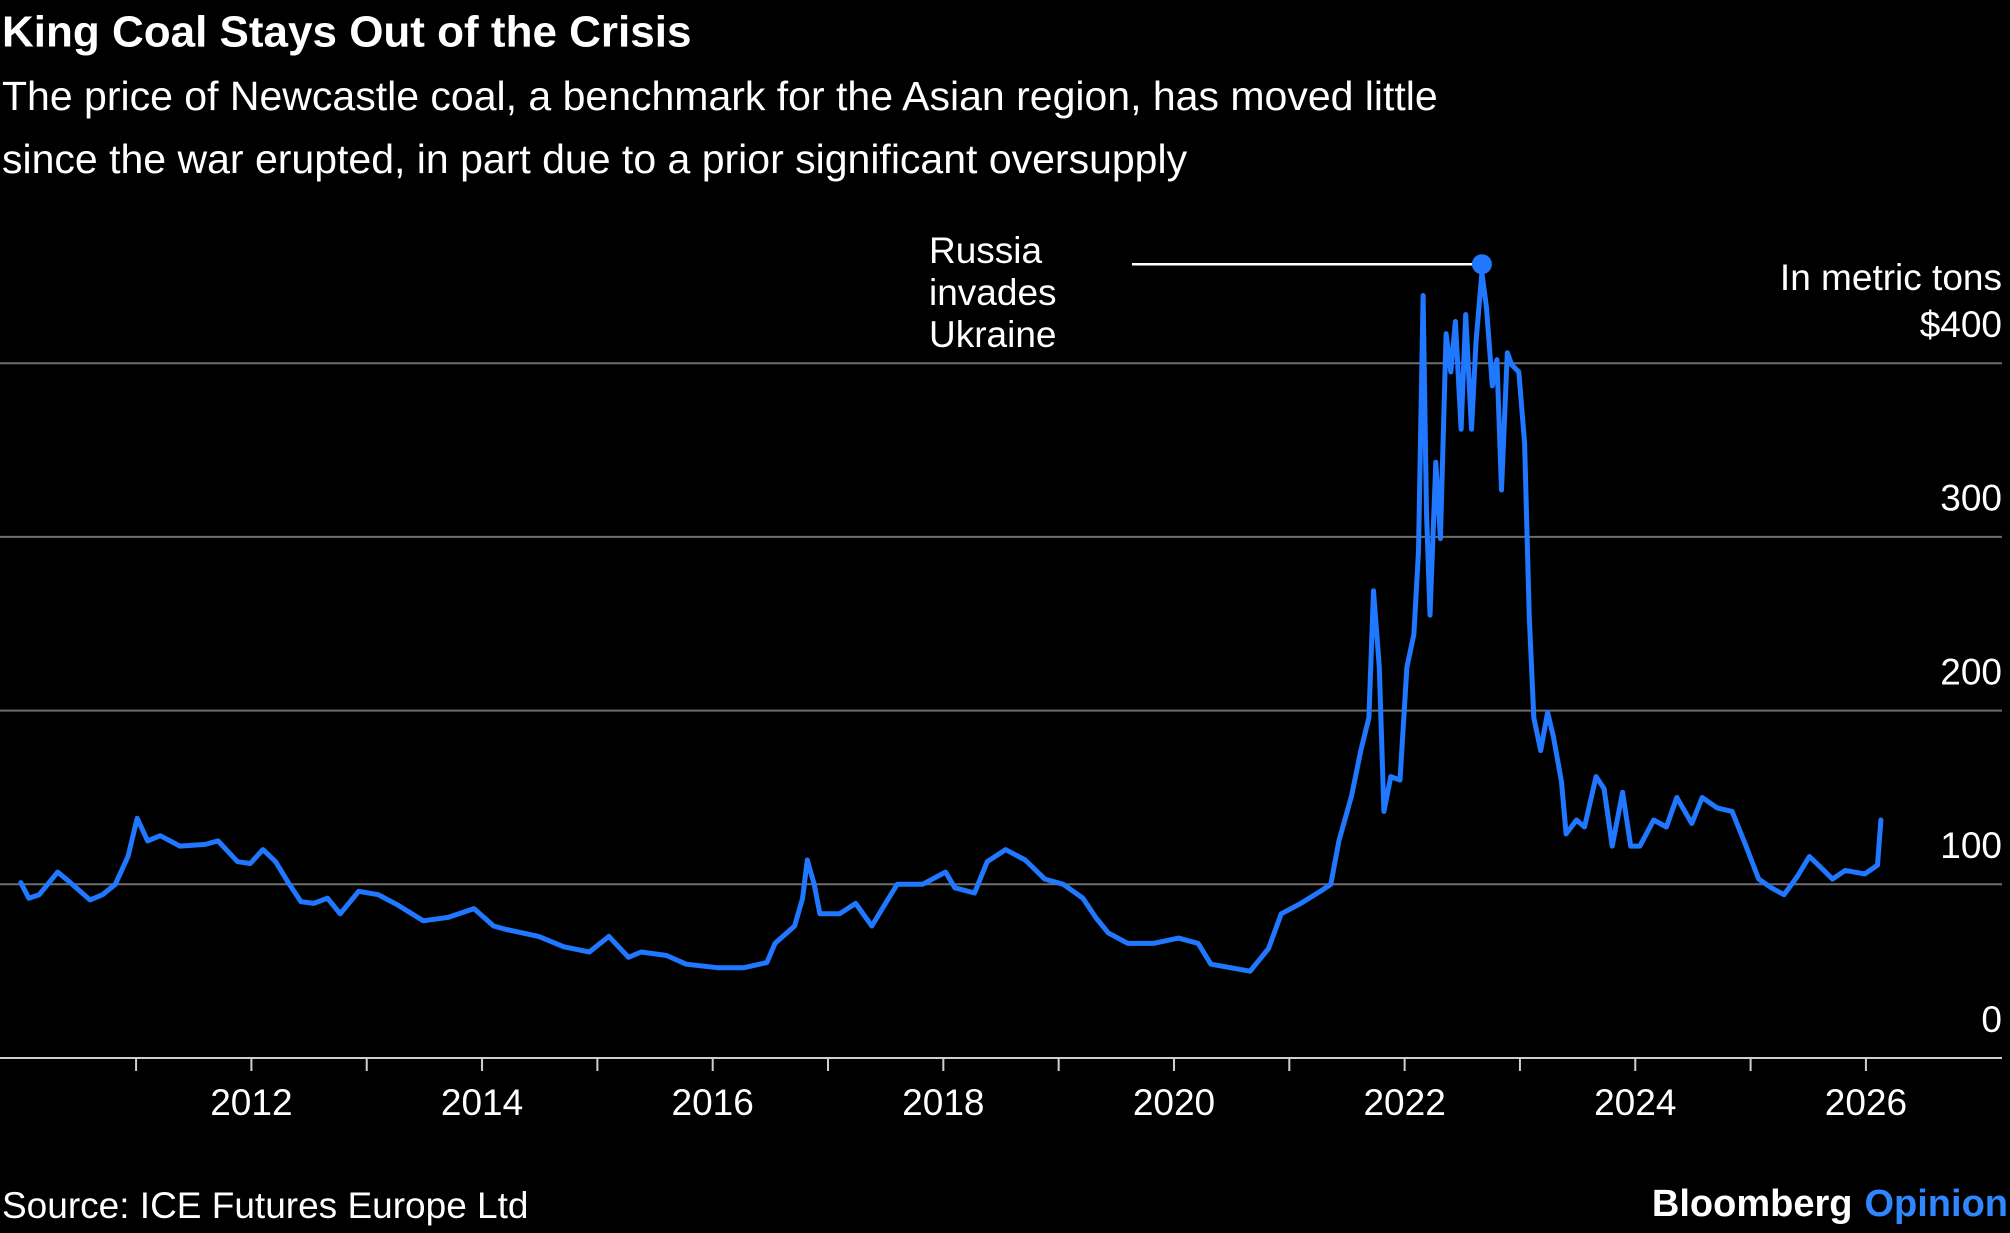  Describe the element at coordinates (1971, 845) in the screenshot. I see `y-tick-label: 100` at that location.